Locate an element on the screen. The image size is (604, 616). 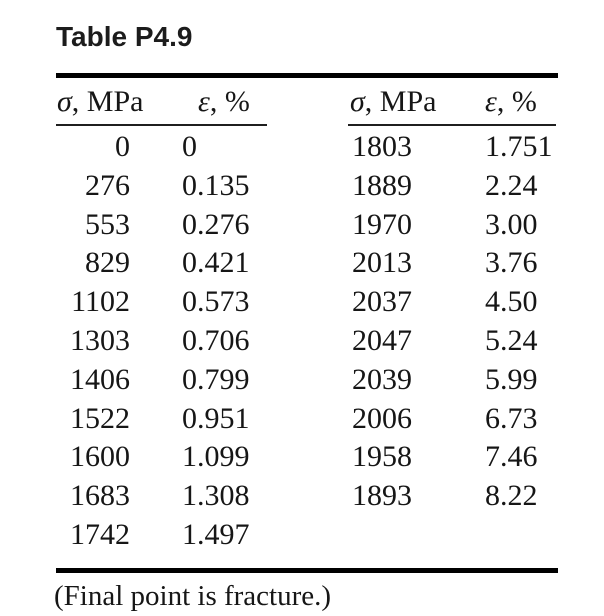
cell-stress-left: 553 is located at coordinates (107, 224).